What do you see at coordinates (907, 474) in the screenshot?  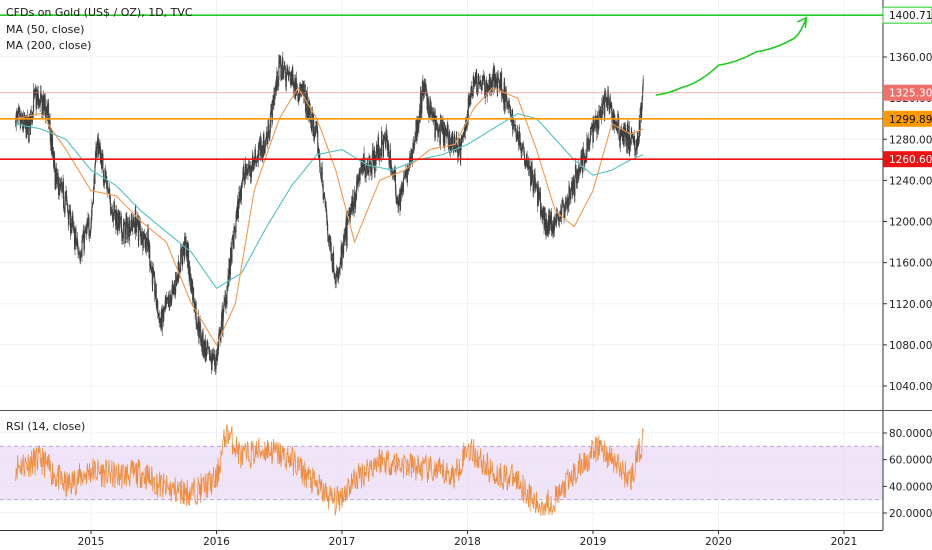 I see `rsi-axis-ticks: 80.0000 60.0000 40.0000 20.0000` at bounding box center [907, 474].